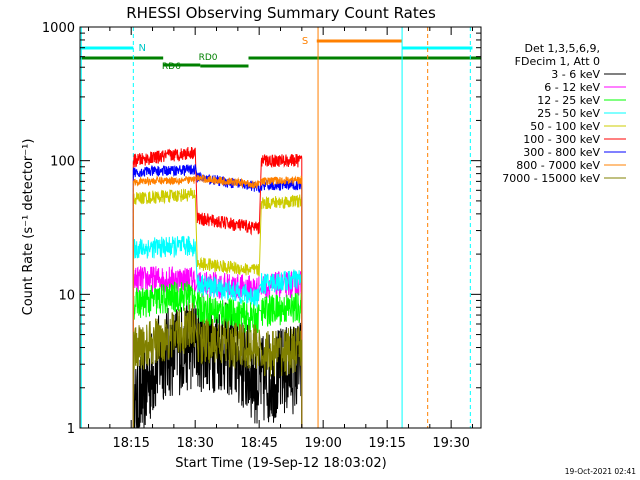  I want to click on legend-entry-label: 7000 - 15000 keV, so click(551, 178).